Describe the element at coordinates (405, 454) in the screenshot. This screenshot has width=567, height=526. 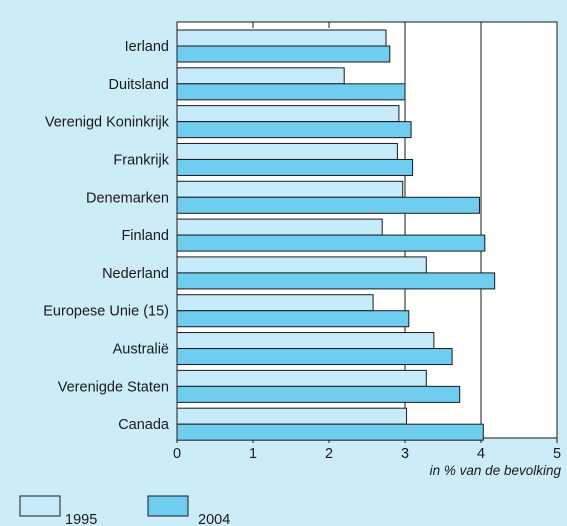
I see `x-tick-label: 3` at that location.